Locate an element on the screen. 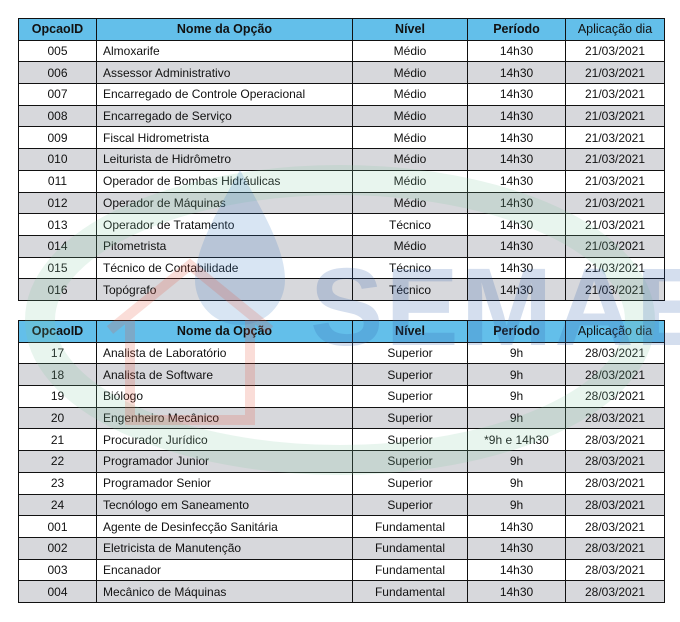  option-id-cell: 013 is located at coordinates (57, 224).